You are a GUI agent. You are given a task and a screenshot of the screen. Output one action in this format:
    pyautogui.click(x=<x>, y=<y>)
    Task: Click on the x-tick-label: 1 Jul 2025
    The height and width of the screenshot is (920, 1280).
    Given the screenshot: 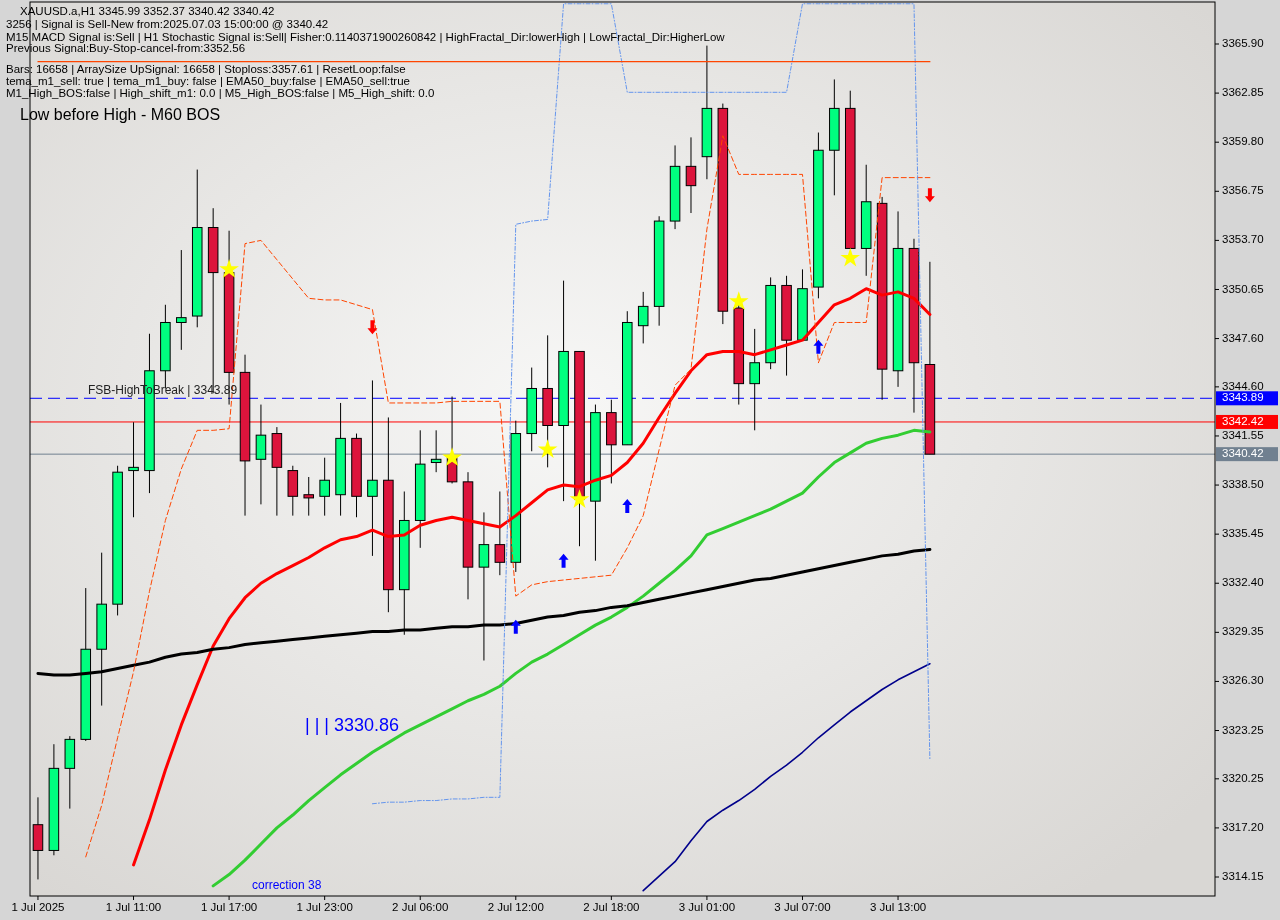 What is the action you would take?
    pyautogui.click(x=38, y=907)
    